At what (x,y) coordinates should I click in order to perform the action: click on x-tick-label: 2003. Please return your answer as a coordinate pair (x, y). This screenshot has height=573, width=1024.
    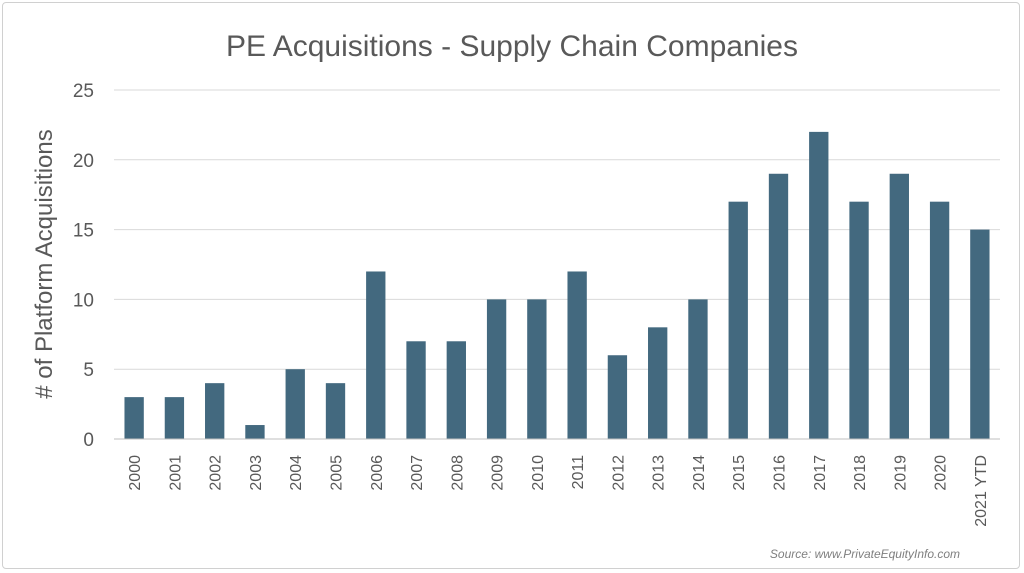
    Looking at the image, I should click on (256, 473).